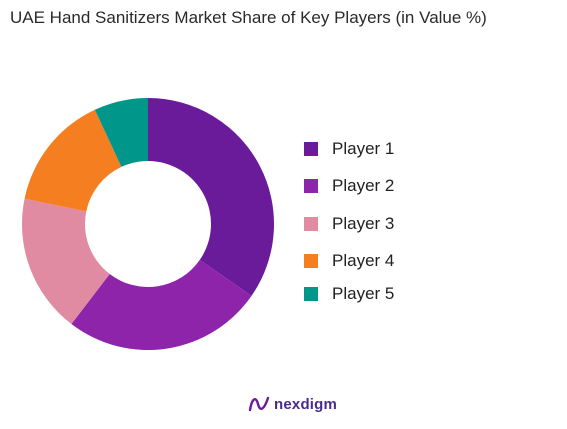  I want to click on brand-name: nexdigm, so click(306, 404).